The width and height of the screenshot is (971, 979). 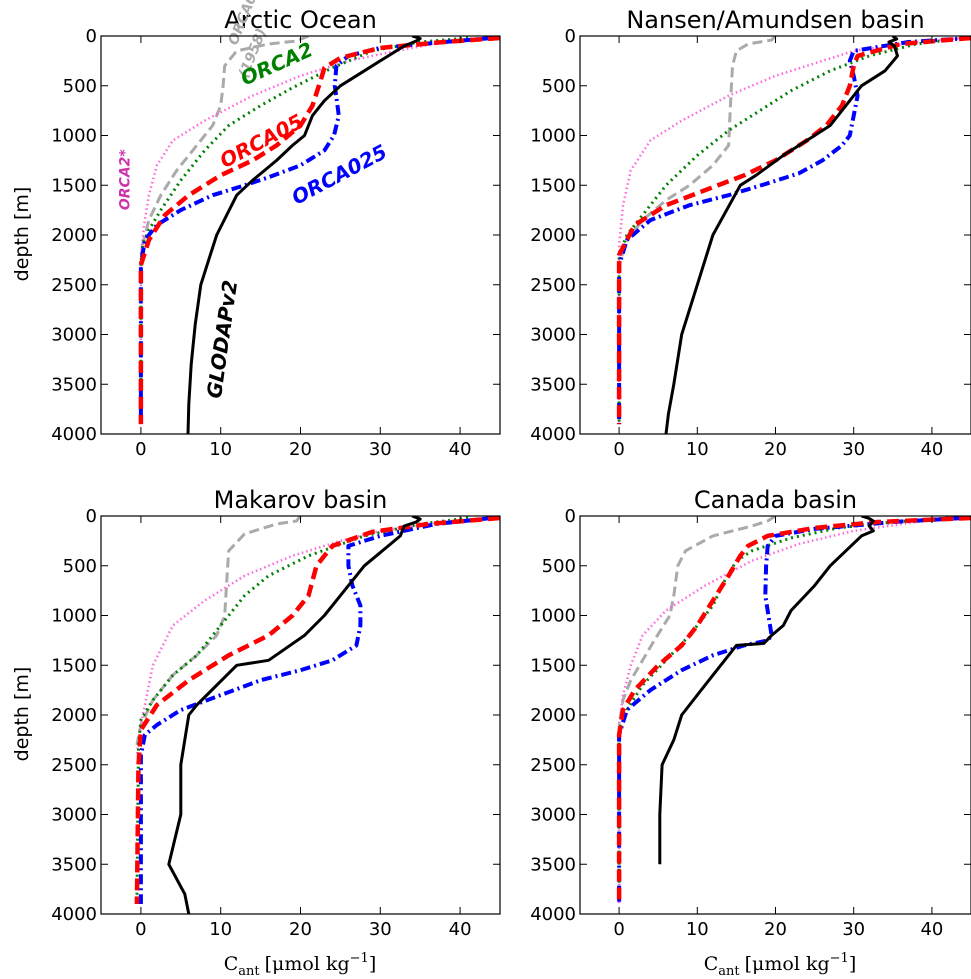 I want to click on x-axis-label-right: Cant [μmol kg−1], so click(x=780, y=965).